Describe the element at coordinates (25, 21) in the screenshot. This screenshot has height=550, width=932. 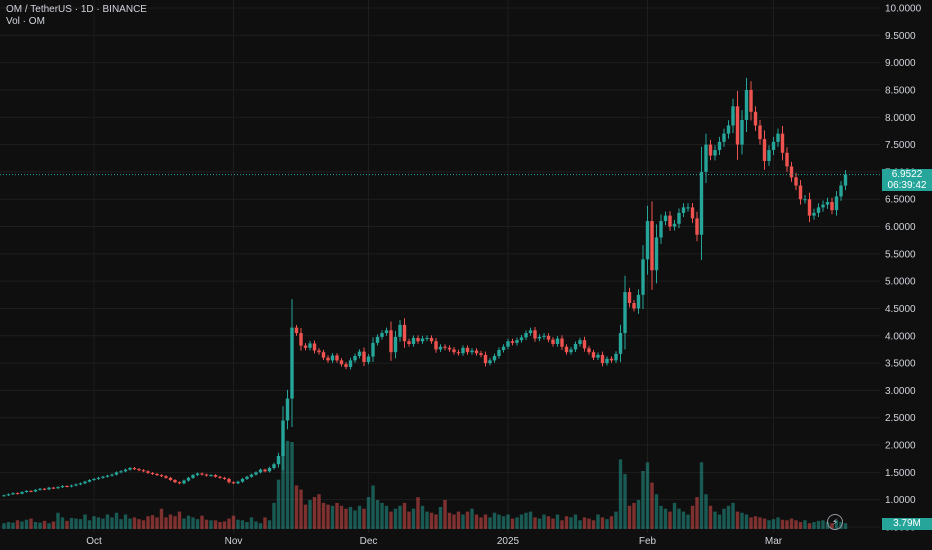
I see `volume-legend: Vol · OM` at that location.